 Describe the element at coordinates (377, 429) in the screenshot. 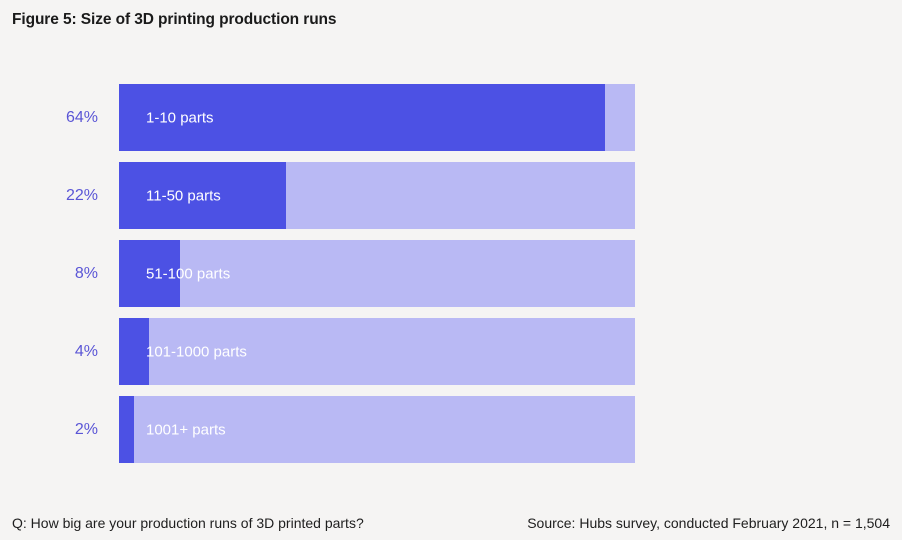

I see `bar-track: 1001+ parts` at that location.